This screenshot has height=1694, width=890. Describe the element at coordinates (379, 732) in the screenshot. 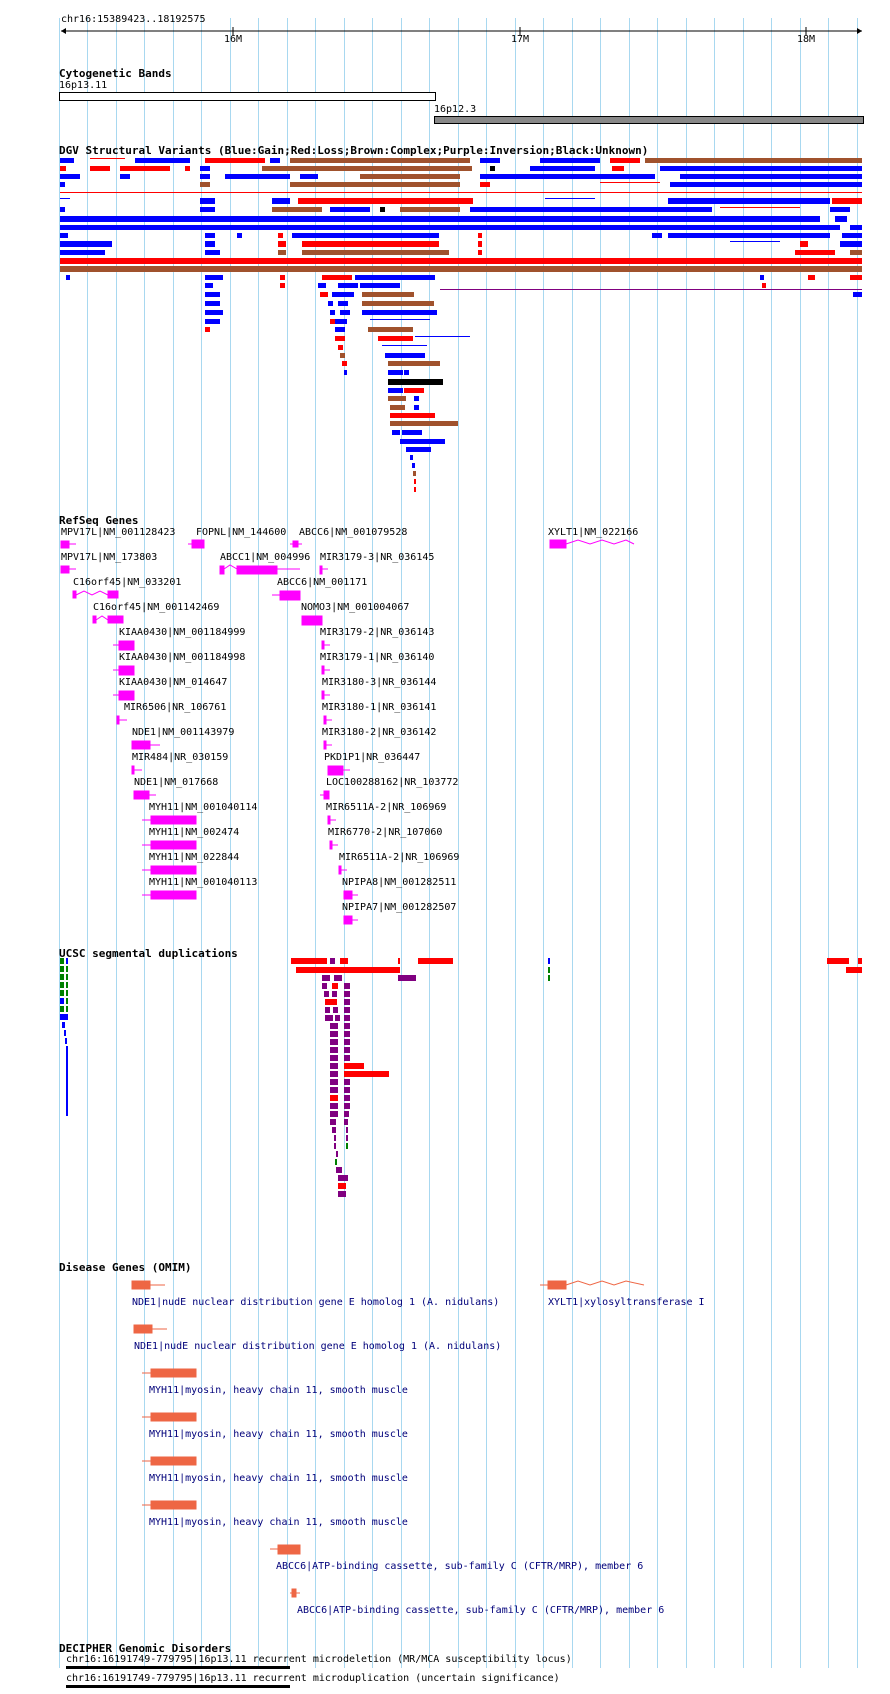

I see `gene-label: MIR3180-2|NR_036142` at that location.